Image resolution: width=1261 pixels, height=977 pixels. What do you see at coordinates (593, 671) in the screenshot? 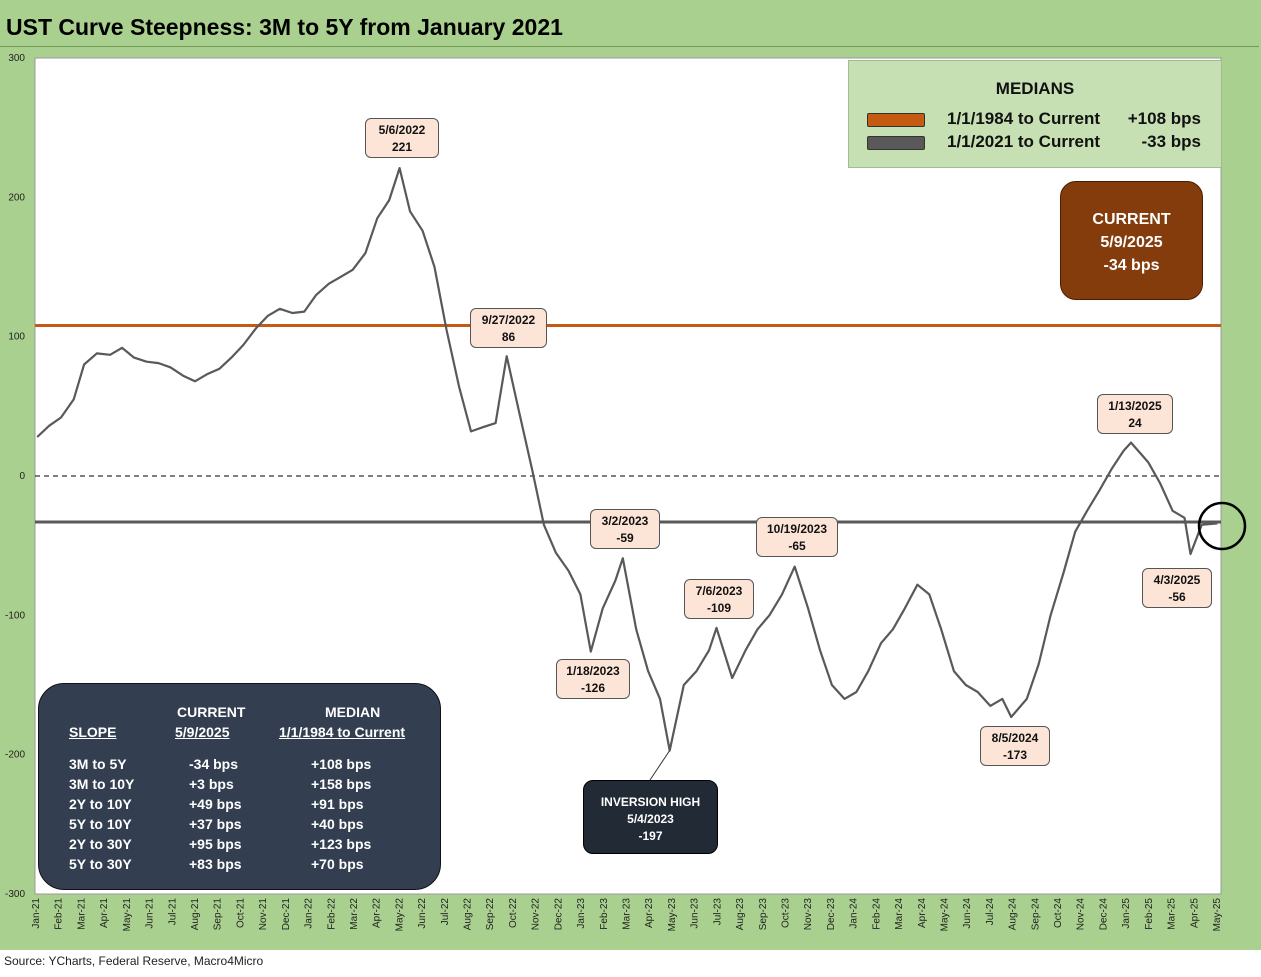
I see `annotation-date: 1/18/2023` at bounding box center [593, 671].